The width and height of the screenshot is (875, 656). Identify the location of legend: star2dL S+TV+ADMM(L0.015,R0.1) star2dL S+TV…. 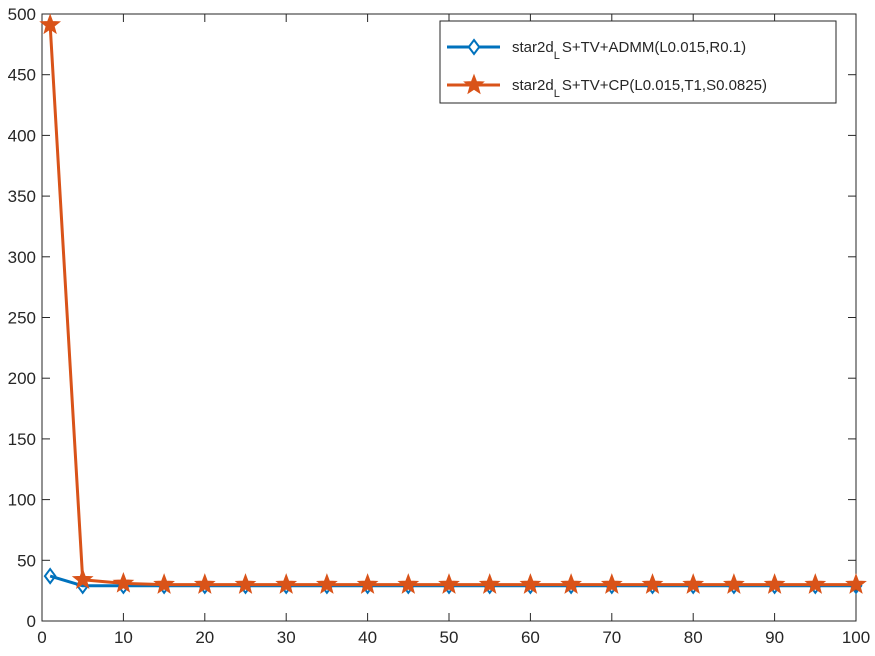
(638, 62).